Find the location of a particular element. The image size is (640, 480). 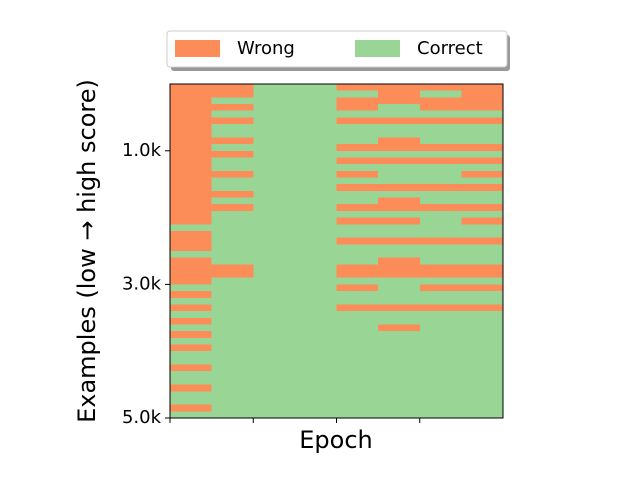

x-axis-label: Epoch is located at coordinates (336, 440).